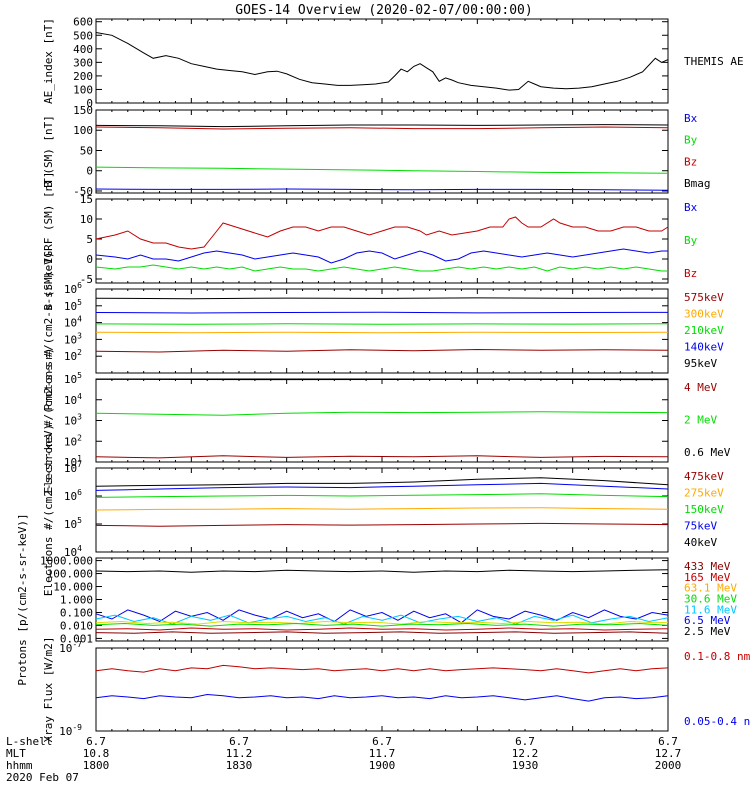 The width and height of the screenshot is (750, 805). Describe the element at coordinates (707, 452) in the screenshot. I see `legend-label: 0.6 MeV` at that location.